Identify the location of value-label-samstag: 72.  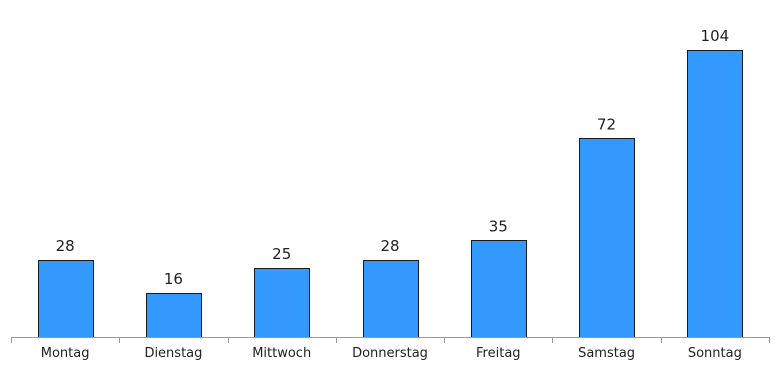
(606, 124).